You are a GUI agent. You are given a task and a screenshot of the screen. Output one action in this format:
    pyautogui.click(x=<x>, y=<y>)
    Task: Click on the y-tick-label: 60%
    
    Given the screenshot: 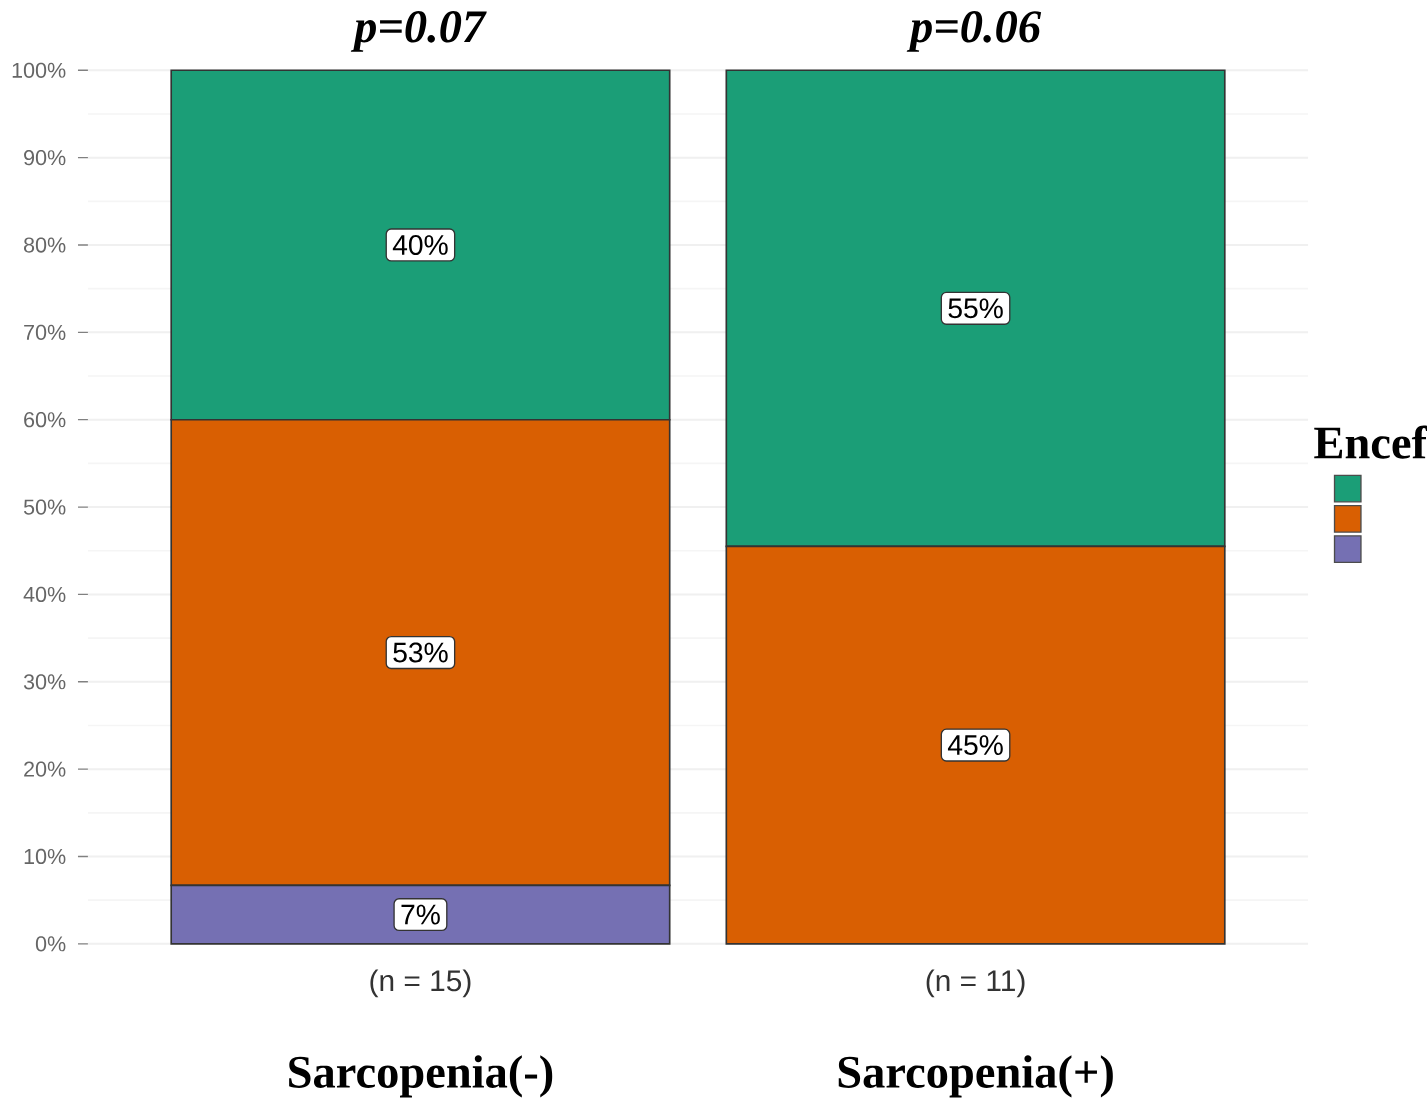 What is the action you would take?
    pyautogui.click(x=45, y=419)
    